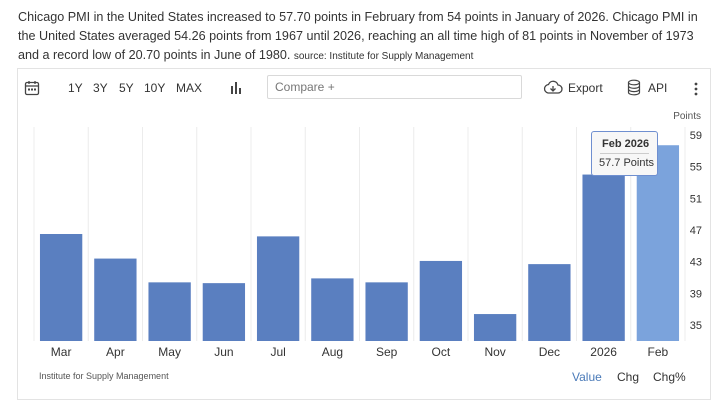 Image resolution: width=714 pixels, height=408 pixels. I want to click on tooltip-divider, so click(624, 153).